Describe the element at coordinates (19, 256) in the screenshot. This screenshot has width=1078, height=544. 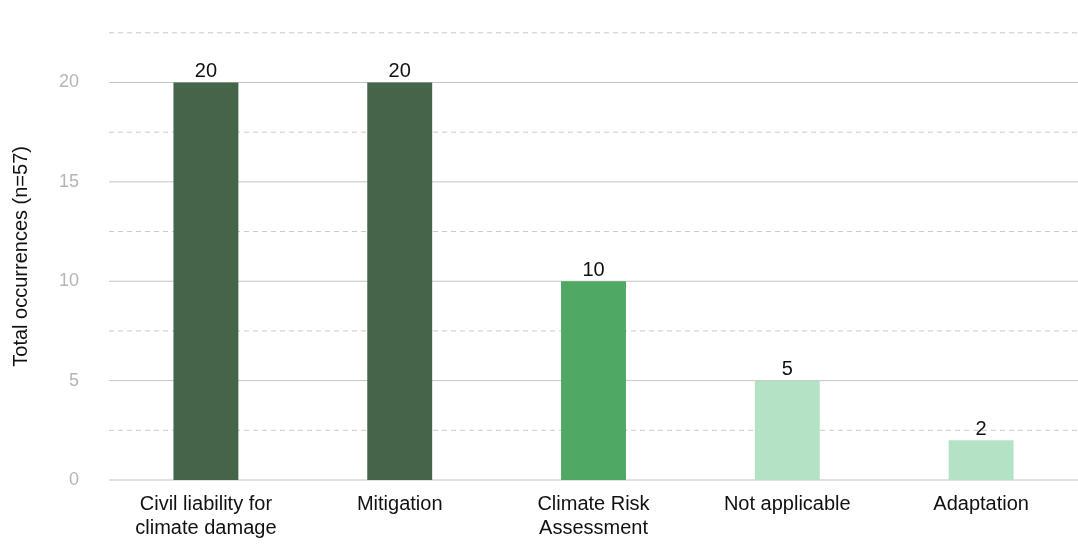
I see `y-axis-title: Total occurrences (n=57)` at that location.